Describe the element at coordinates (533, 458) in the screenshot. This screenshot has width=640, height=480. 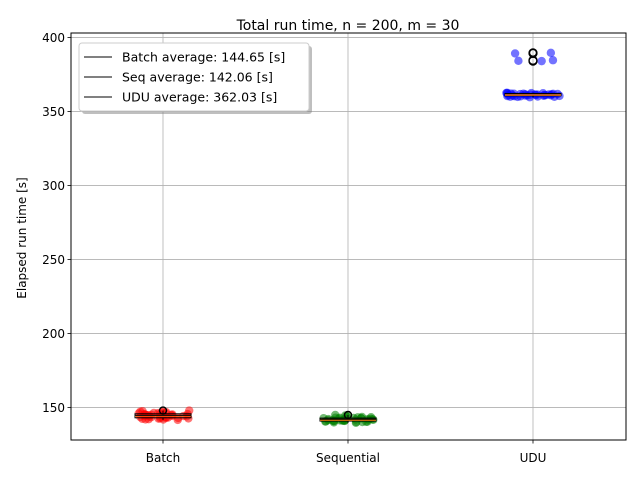
I see `x-tick-label: UDU` at that location.